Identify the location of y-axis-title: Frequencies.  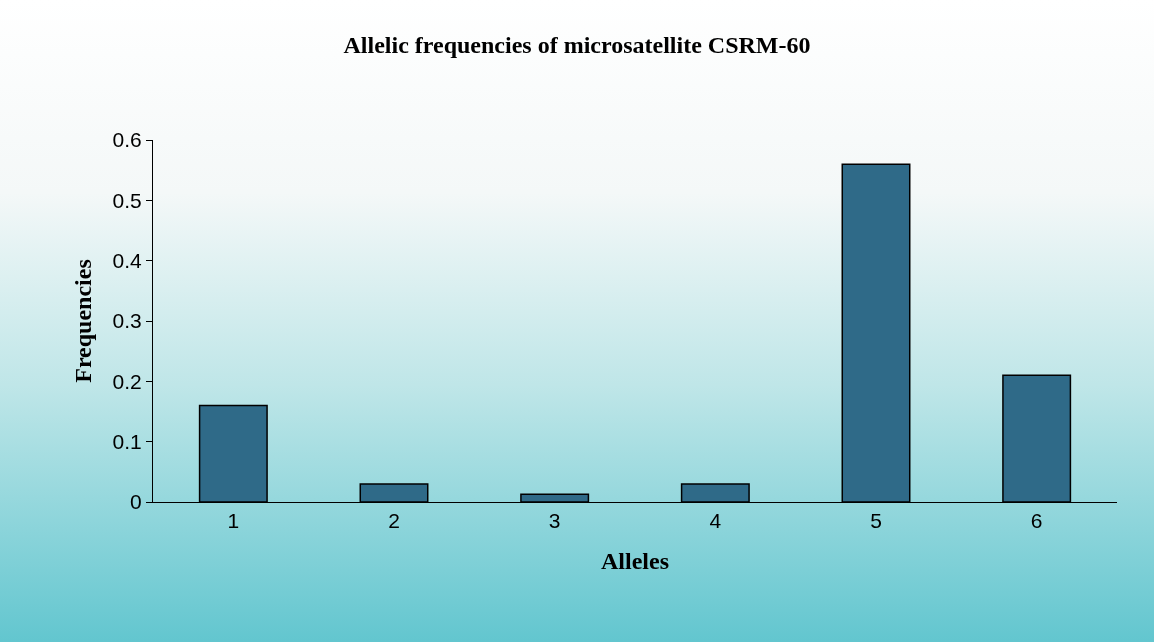
(82, 321).